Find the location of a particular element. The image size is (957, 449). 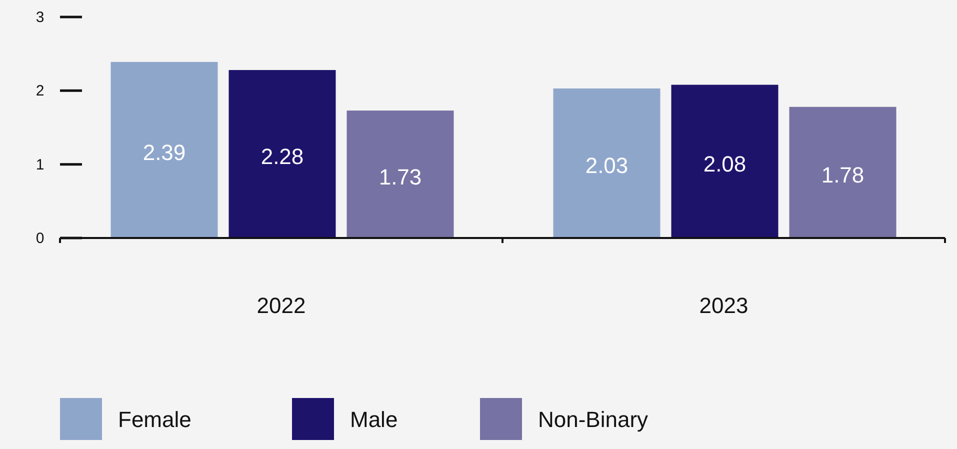

data-label: 1.78 is located at coordinates (842, 175).